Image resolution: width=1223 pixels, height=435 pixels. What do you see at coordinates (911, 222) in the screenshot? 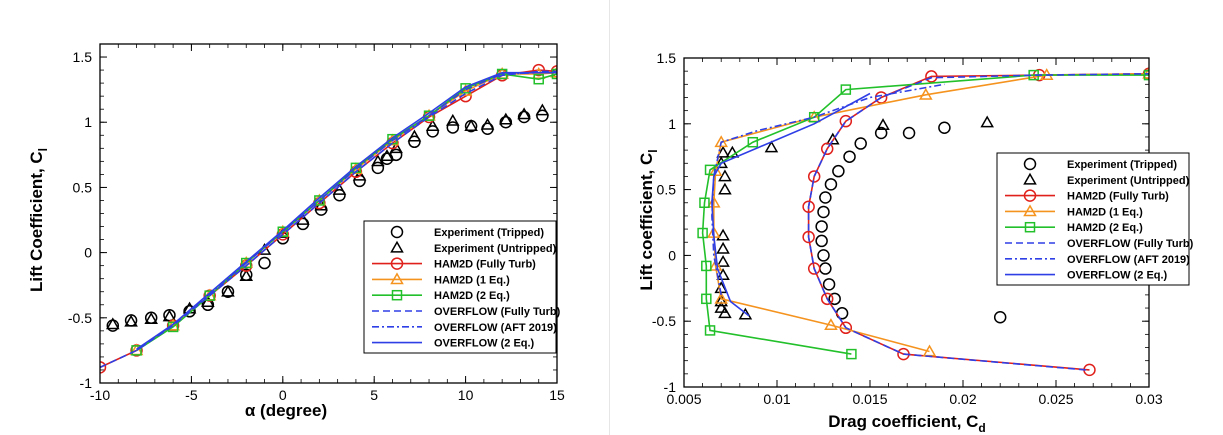
I see `series-experiment-tripped` at bounding box center [911, 222].